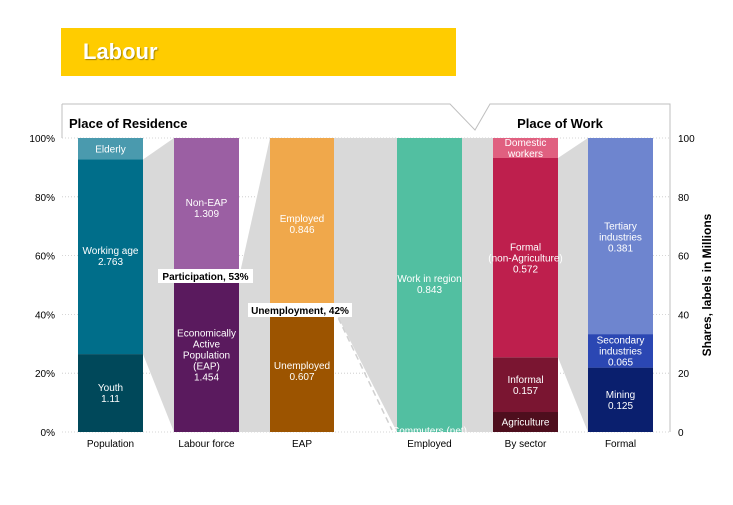 The image size is (733, 505). What do you see at coordinates (429, 290) in the screenshot?
I see `label-work-in-region-1: 0.843` at bounding box center [429, 290].